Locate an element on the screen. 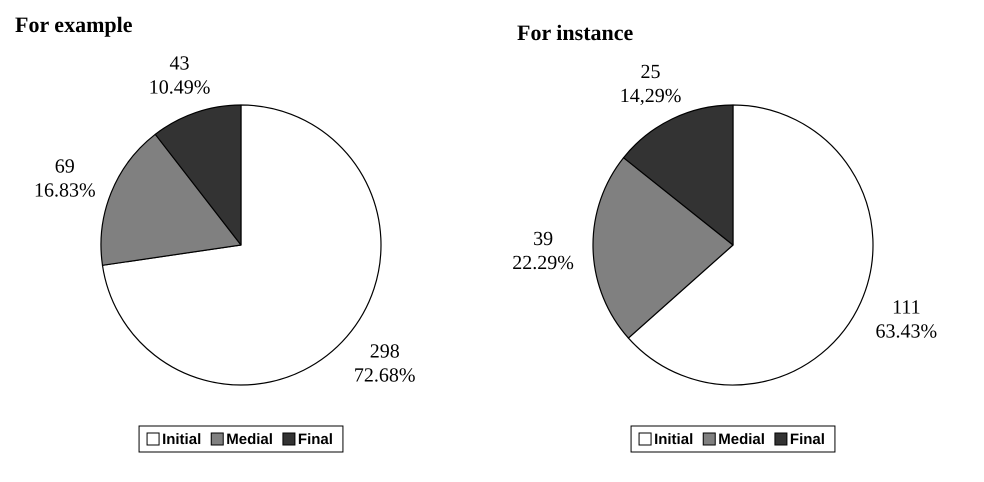 This screenshot has width=984, height=482. chart-title: For instance is located at coordinates (575, 32).